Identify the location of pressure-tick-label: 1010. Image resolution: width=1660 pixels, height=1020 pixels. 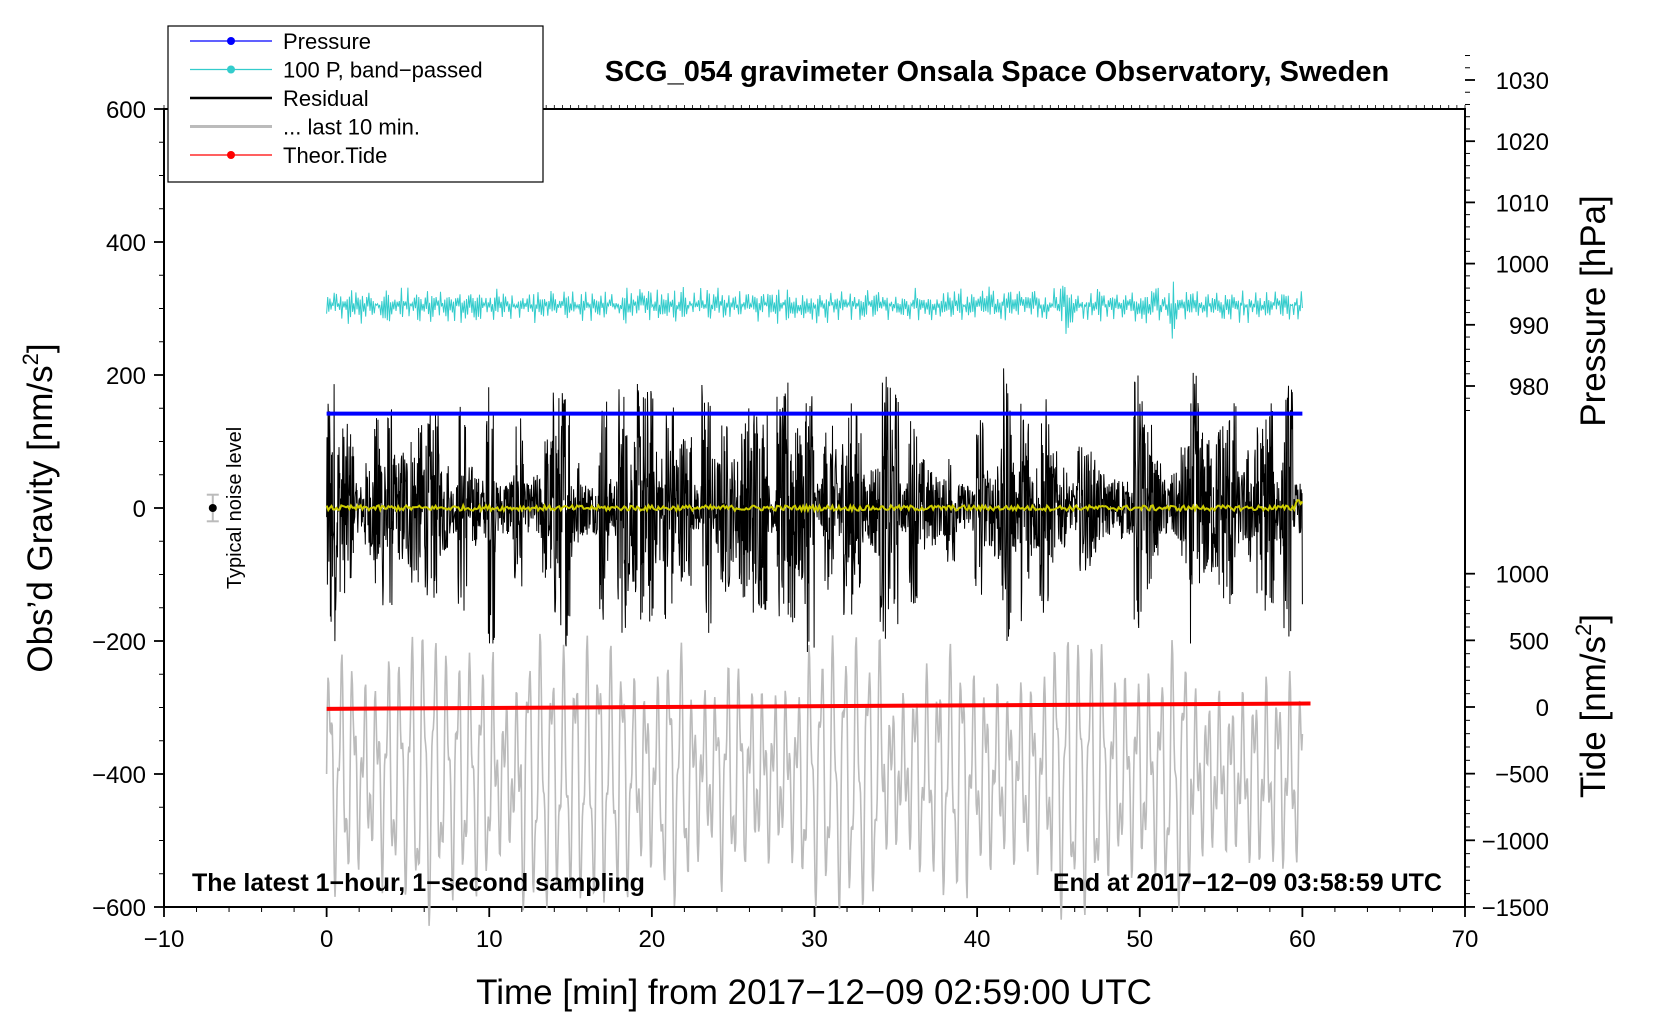
(1522, 203).